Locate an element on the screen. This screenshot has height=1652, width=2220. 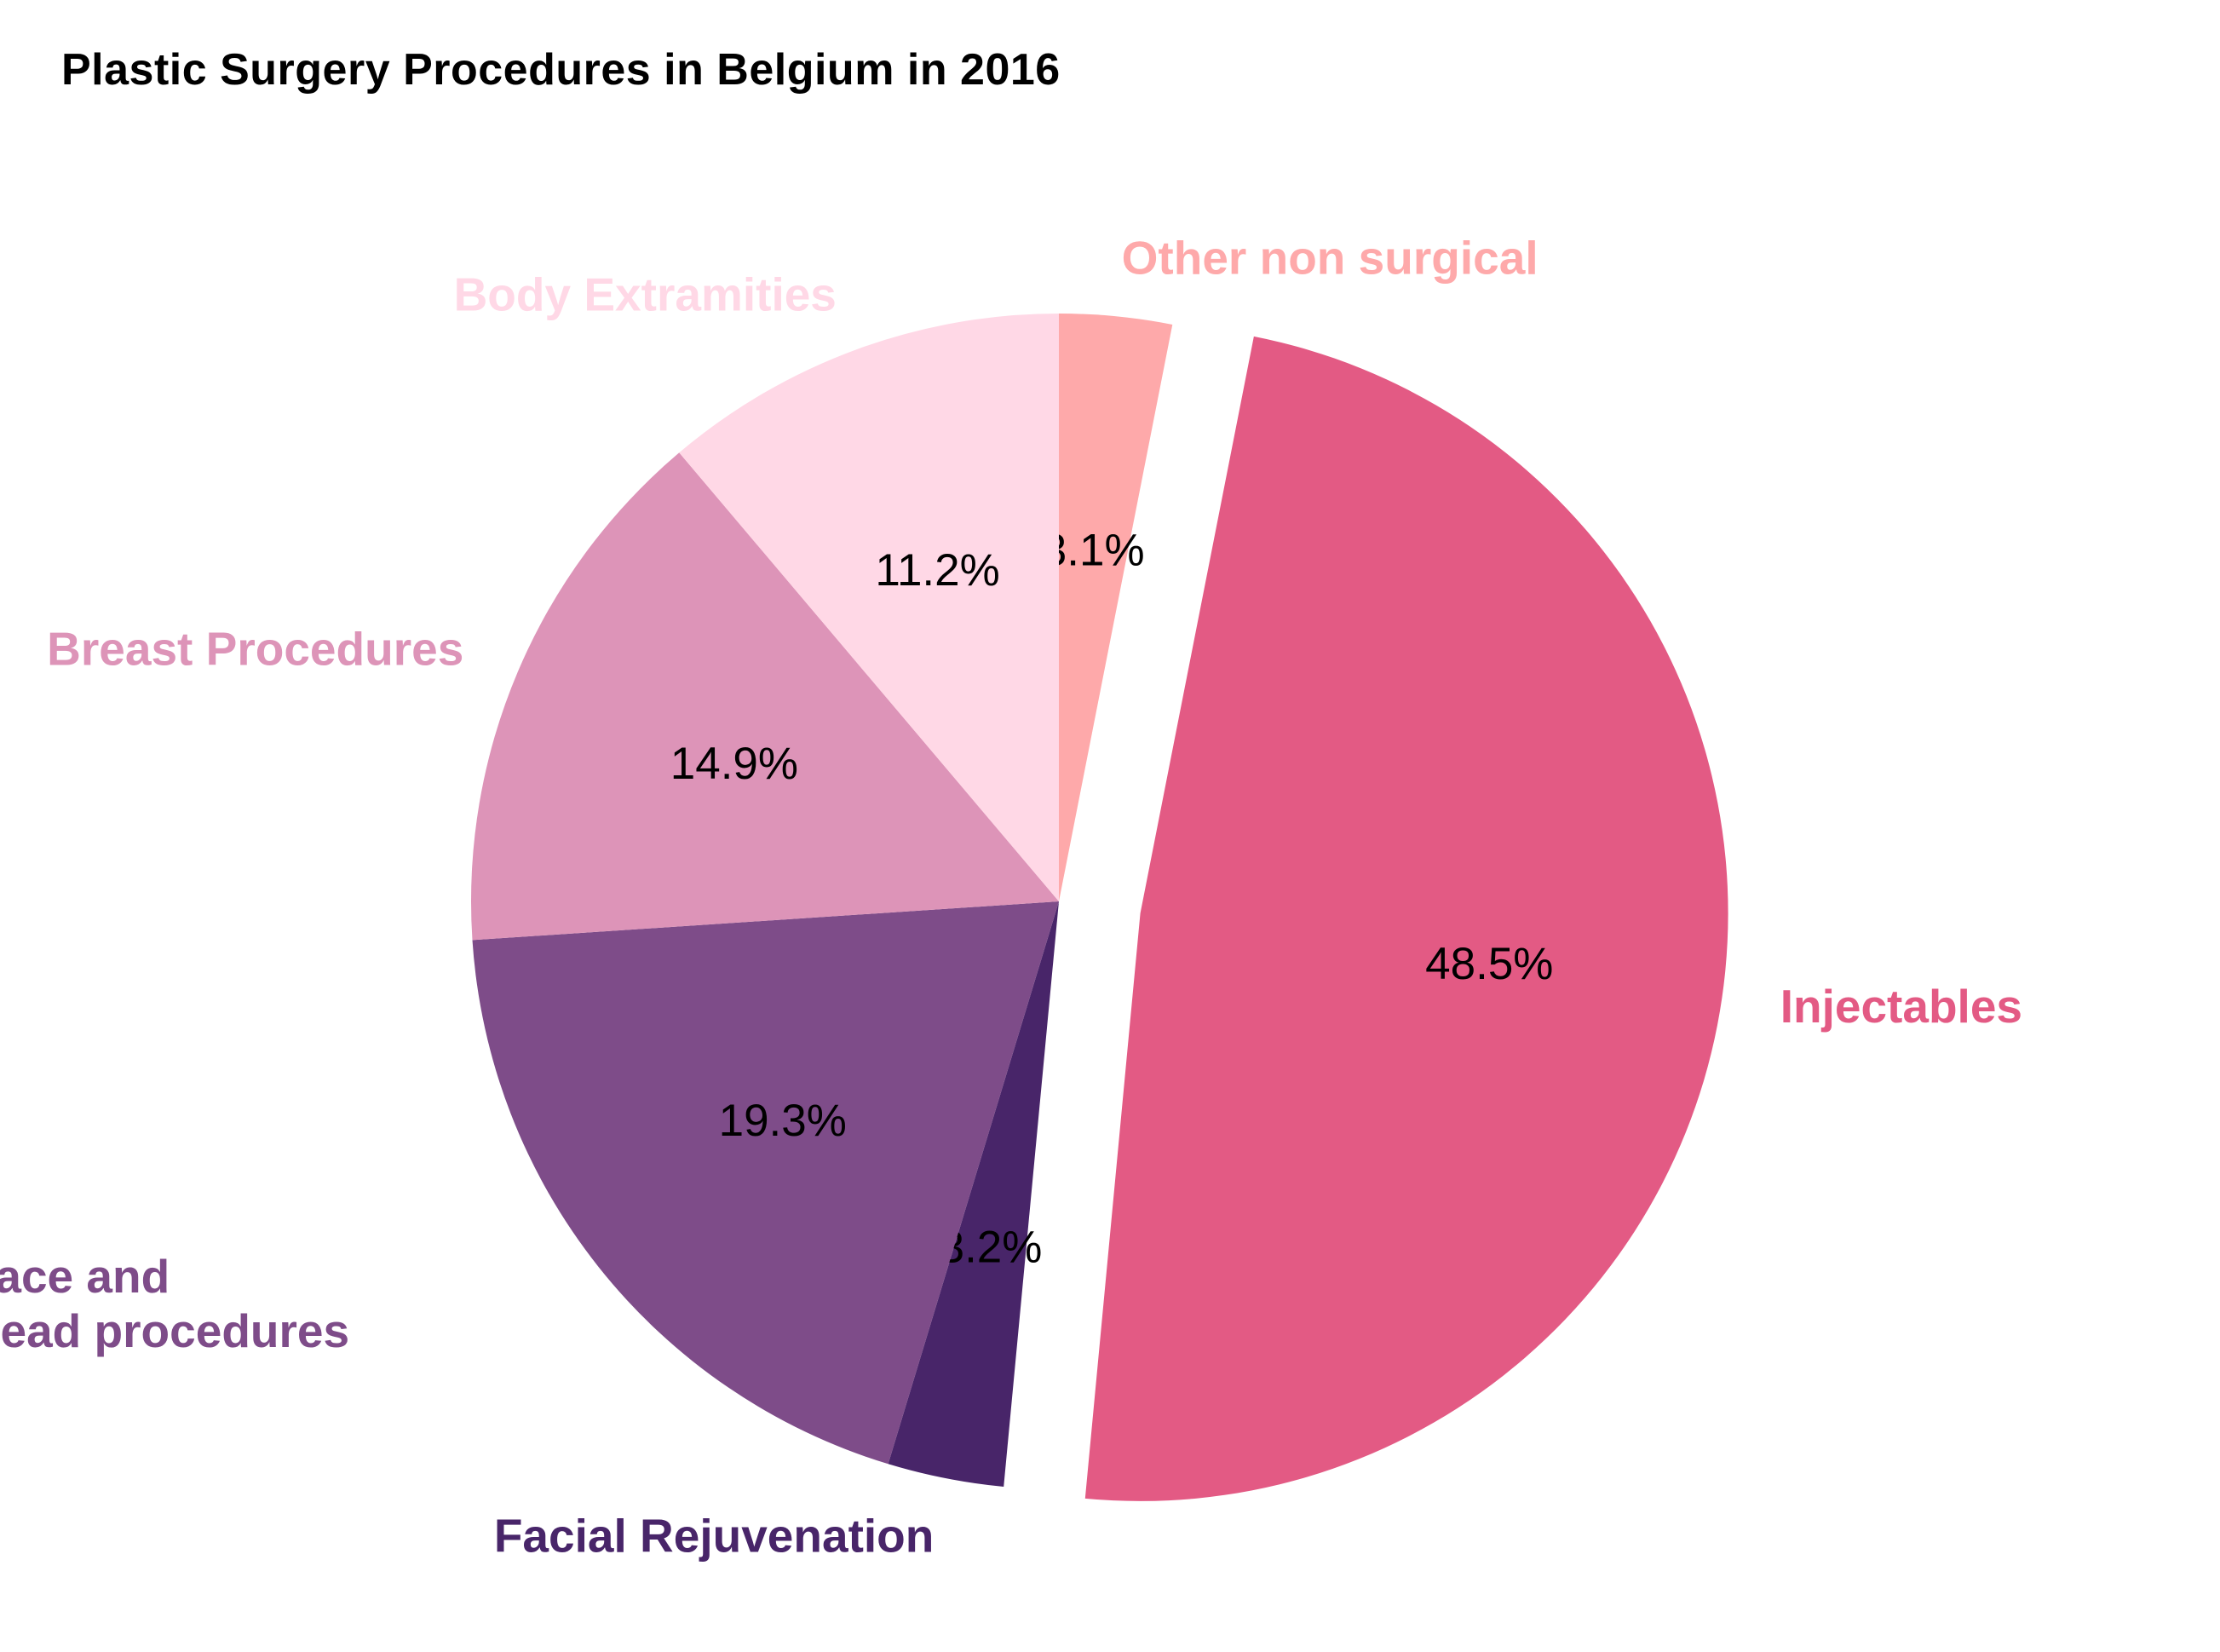
pie-slice-breast-procedures is located at coordinates (765, 696).